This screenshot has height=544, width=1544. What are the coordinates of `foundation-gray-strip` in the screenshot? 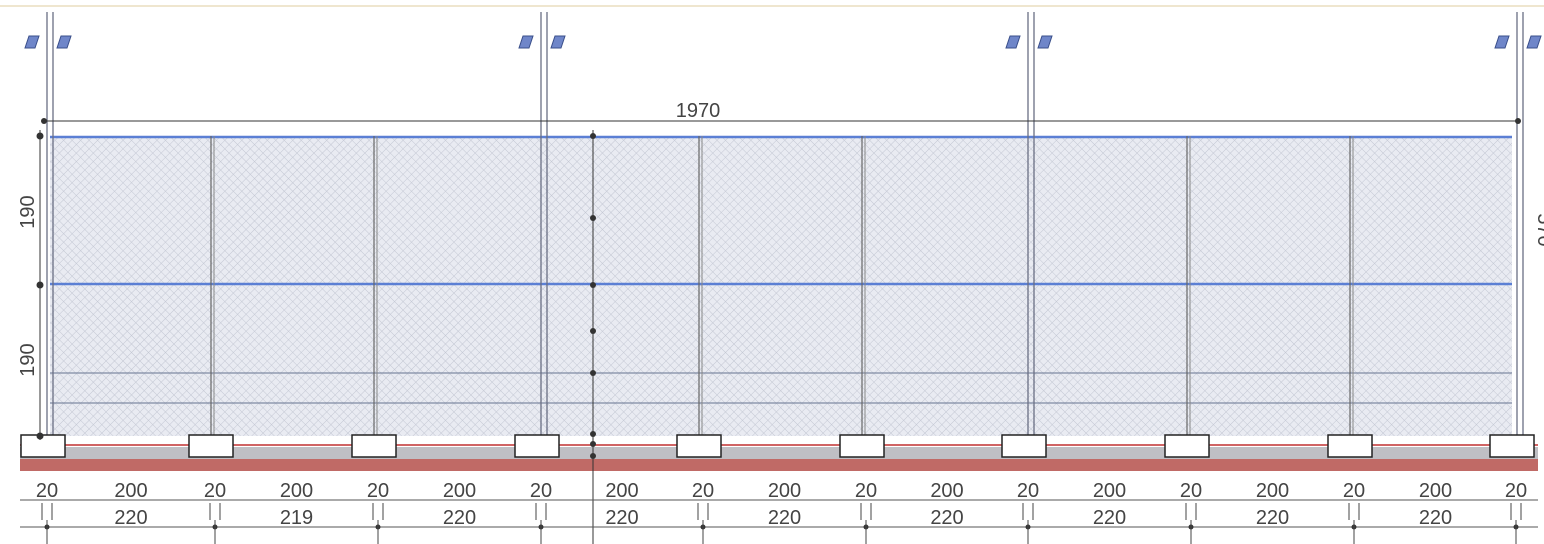 It's located at (779, 453).